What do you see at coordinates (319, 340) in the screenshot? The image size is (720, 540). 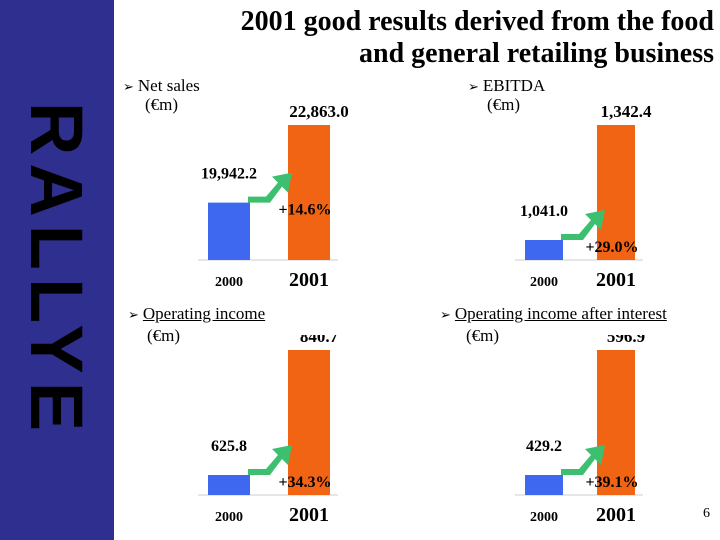 I see `value-label-2001: 840.7` at bounding box center [319, 340].